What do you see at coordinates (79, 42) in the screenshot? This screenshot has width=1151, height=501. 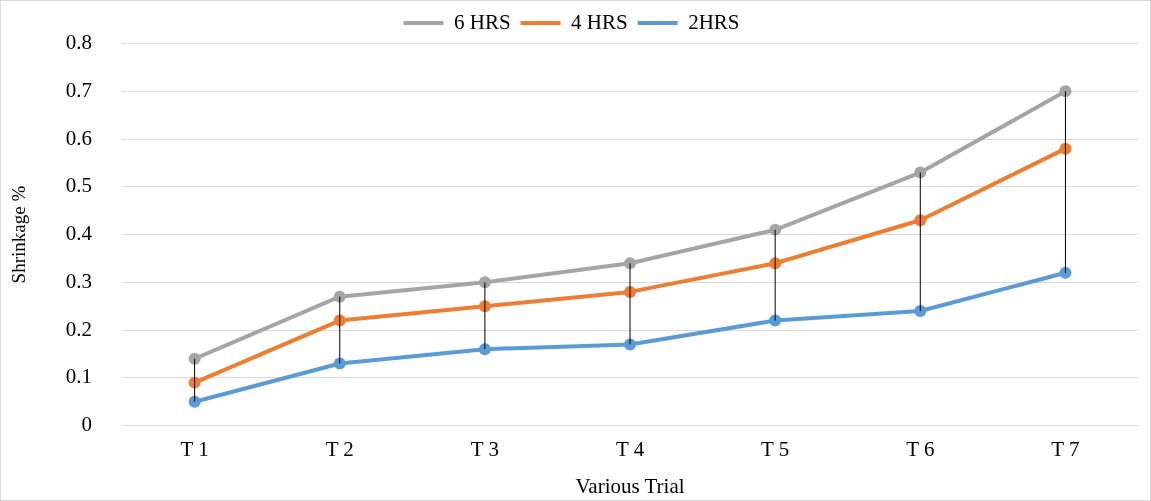 I see `y-tick-label: 0.8` at bounding box center [79, 42].